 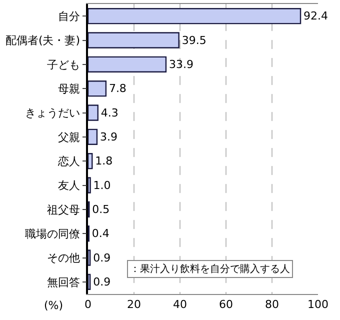 What do you see at coordinates (88, 305) in the screenshot?
I see `x-tick-label: 0` at bounding box center [88, 305].